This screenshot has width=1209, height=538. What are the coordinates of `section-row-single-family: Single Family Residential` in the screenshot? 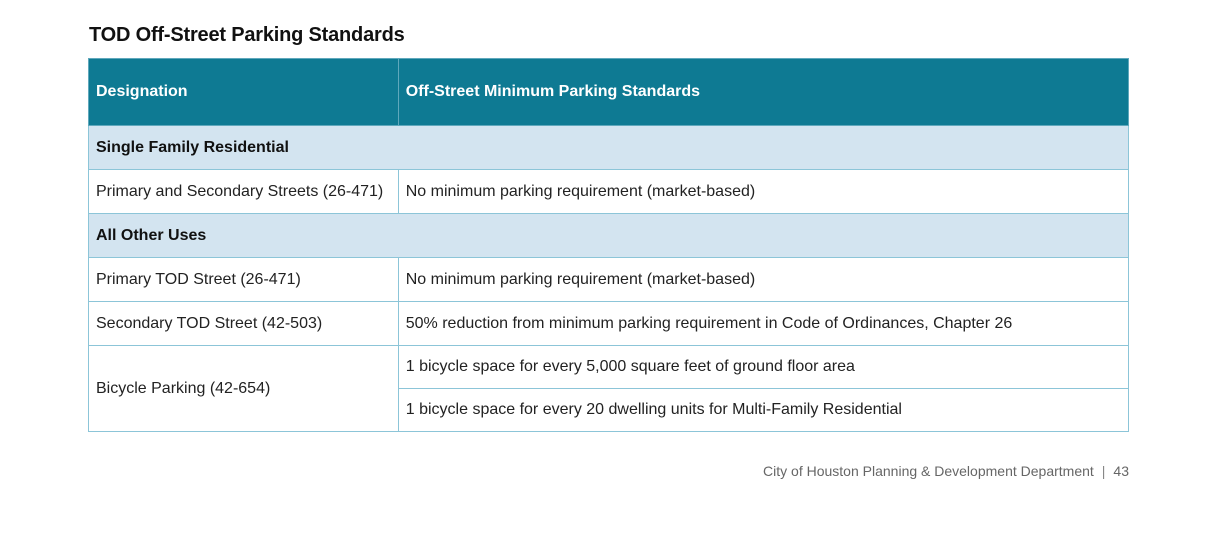 It's located at (608, 147).